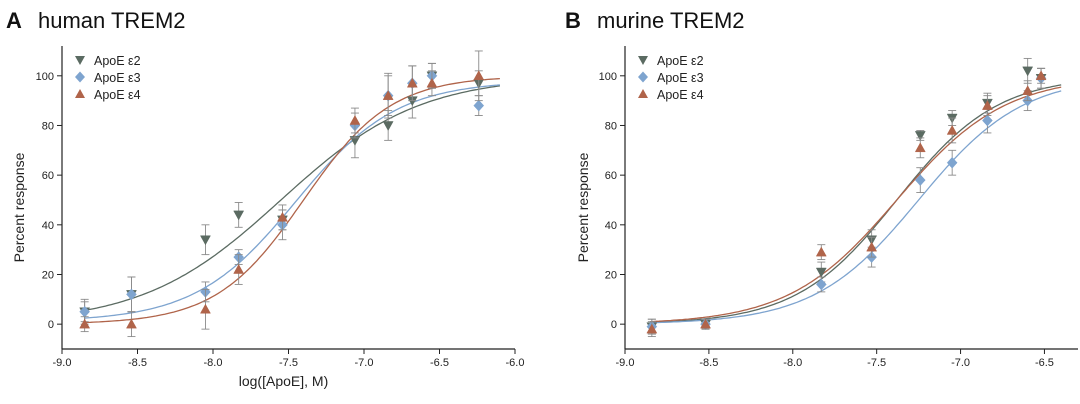 This screenshot has height=404, width=1080. What do you see at coordinates (14, 20) in the screenshot?
I see `panel-letter: A` at bounding box center [14, 20].